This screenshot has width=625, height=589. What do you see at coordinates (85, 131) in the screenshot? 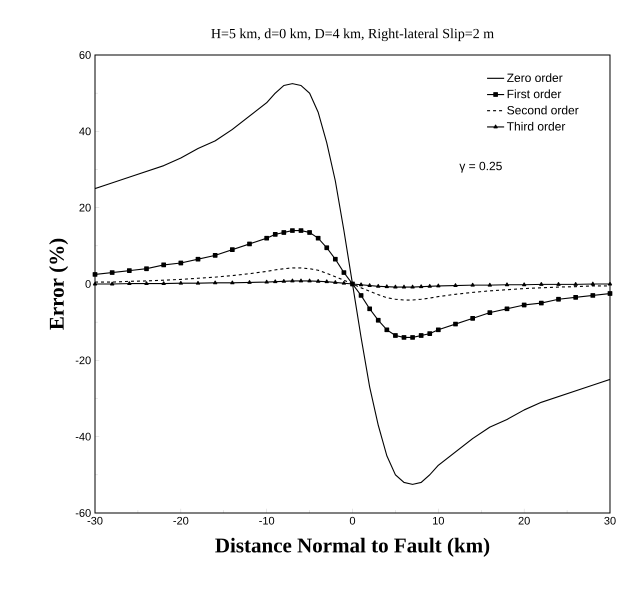
I see `y-tick-label: 40` at bounding box center [85, 131].